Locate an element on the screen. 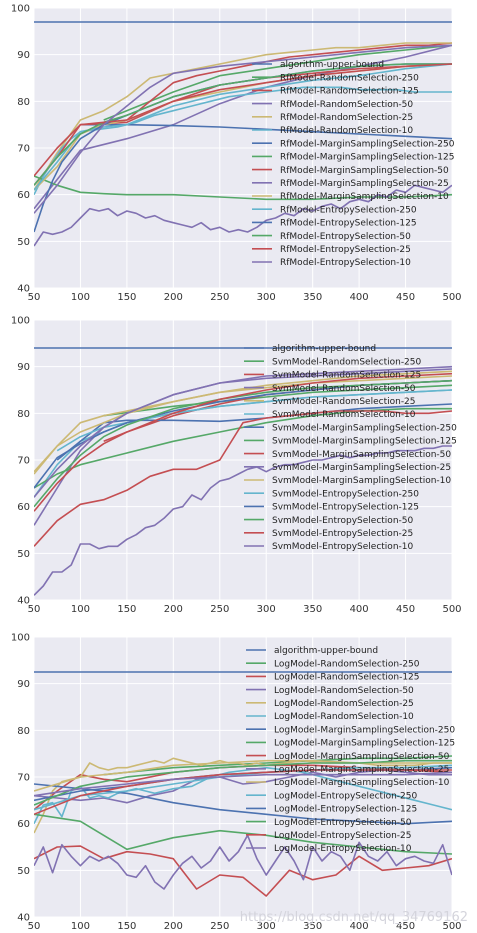 The width and height of the screenshot is (477, 933). legend-label: SvmModel-RandomSelection-125 is located at coordinates (346, 376).